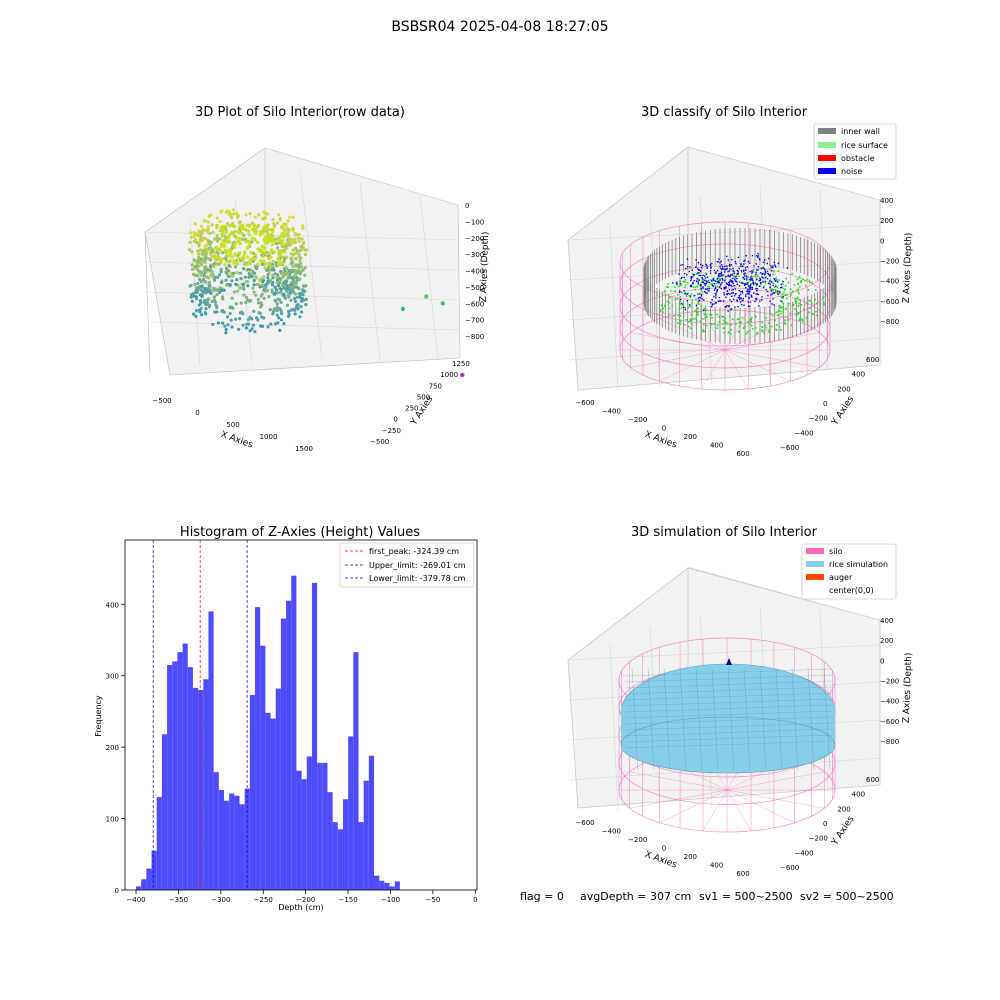 This screenshot has width=1000, height=1000. Describe the element at coordinates (300, 907) in the screenshot. I see `histogram-xlabel: Depth (cm)` at that location.